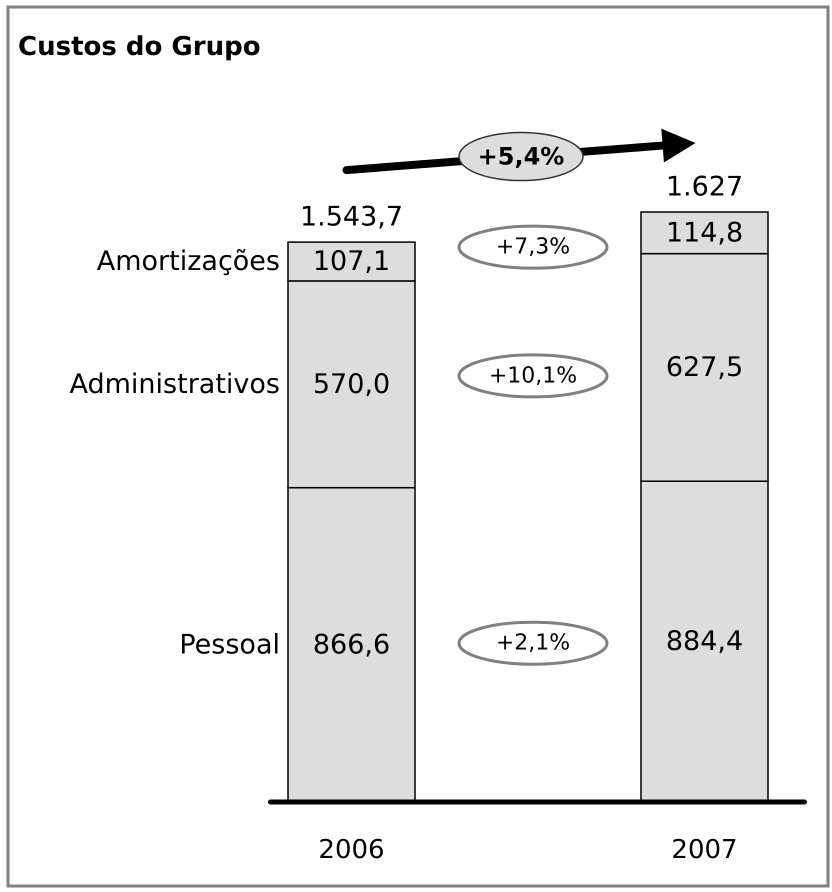  What do you see at coordinates (705, 187) in the screenshot?
I see `total-label: 1.627` at bounding box center [705, 187].